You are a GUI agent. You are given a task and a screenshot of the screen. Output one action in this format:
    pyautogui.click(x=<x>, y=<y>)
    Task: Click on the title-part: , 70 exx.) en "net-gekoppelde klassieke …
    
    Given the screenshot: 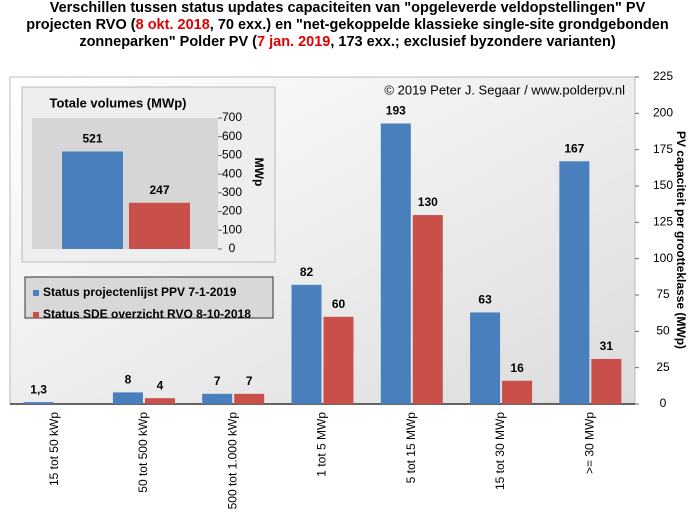 What is the action you would take?
    pyautogui.click(x=374, y=33)
    